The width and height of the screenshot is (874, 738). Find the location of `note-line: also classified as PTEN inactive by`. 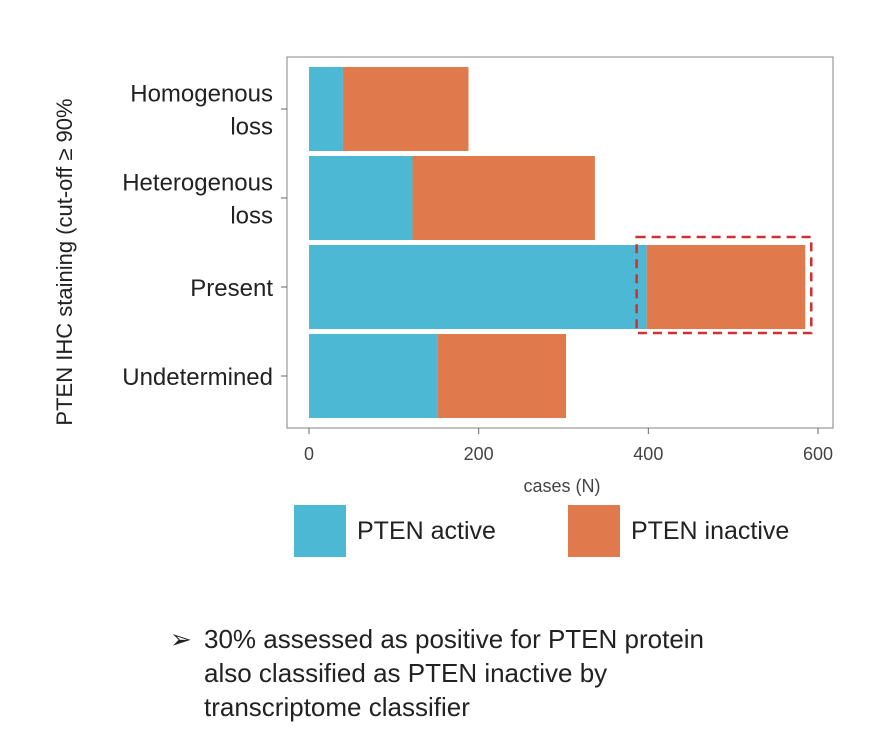

note-line: also classified as PTEN inactive by is located at coordinates (406, 673).